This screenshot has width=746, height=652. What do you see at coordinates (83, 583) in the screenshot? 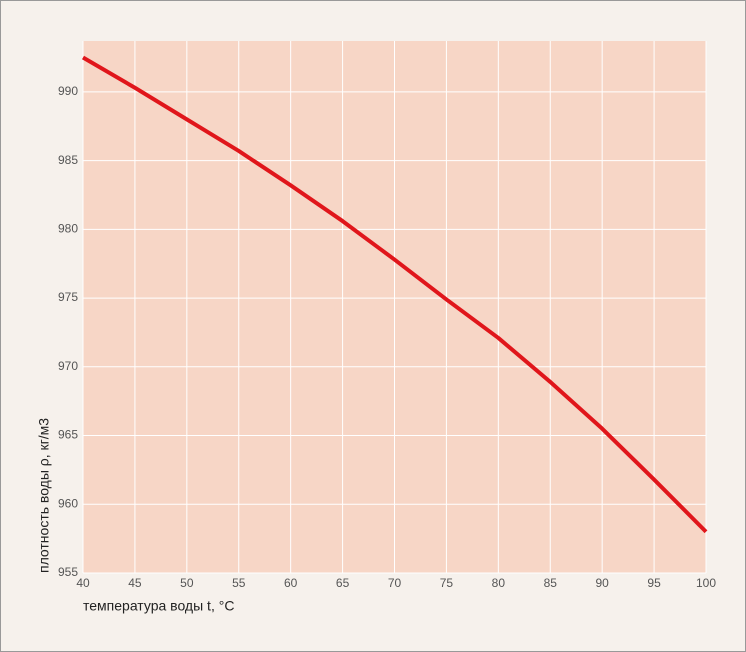
I see `x-tick-label: 40` at bounding box center [83, 583].